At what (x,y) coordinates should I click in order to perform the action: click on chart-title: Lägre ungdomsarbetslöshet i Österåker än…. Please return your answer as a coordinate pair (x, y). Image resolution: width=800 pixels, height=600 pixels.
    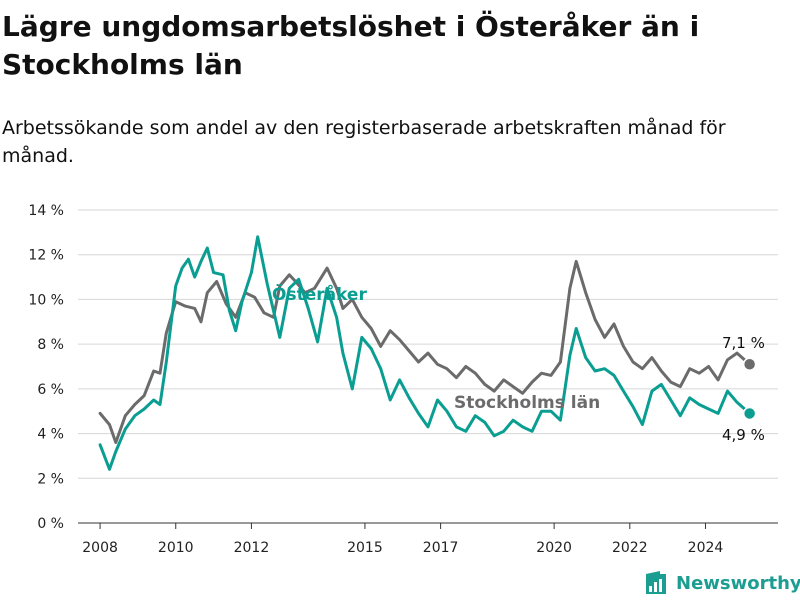
    Looking at the image, I should click on (351, 45).